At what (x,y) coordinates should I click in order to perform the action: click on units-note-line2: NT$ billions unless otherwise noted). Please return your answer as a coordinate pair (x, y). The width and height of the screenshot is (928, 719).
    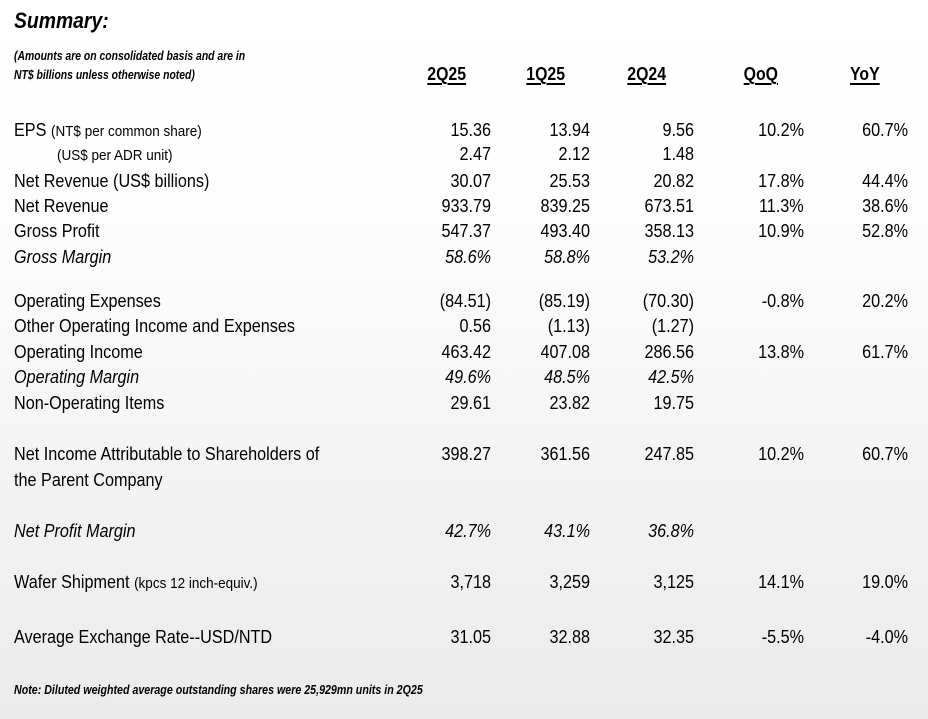
    Looking at the image, I should click on (104, 74).